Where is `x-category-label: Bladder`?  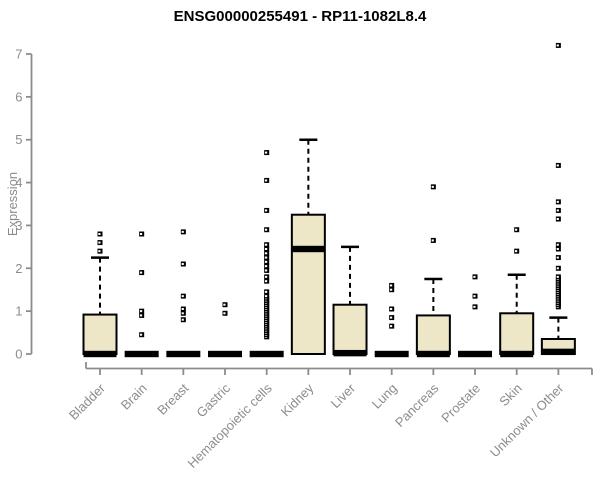 x-category-label: Bladder is located at coordinates (87, 401).